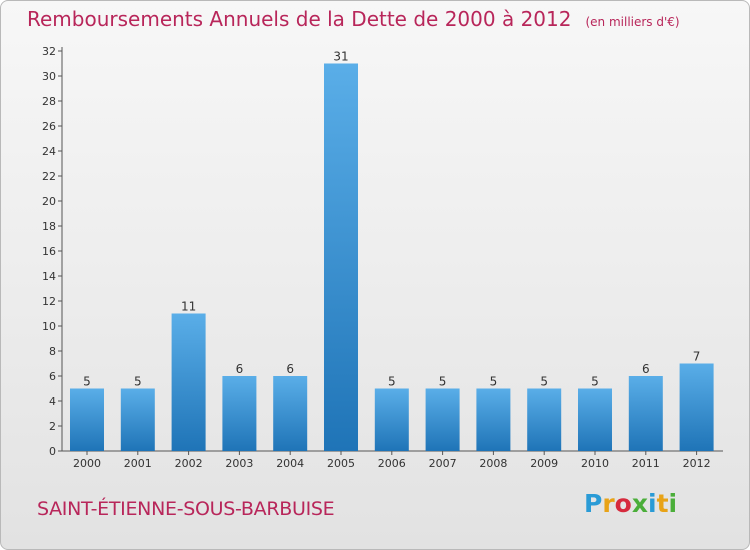  I want to click on bar-2009, so click(544, 419).